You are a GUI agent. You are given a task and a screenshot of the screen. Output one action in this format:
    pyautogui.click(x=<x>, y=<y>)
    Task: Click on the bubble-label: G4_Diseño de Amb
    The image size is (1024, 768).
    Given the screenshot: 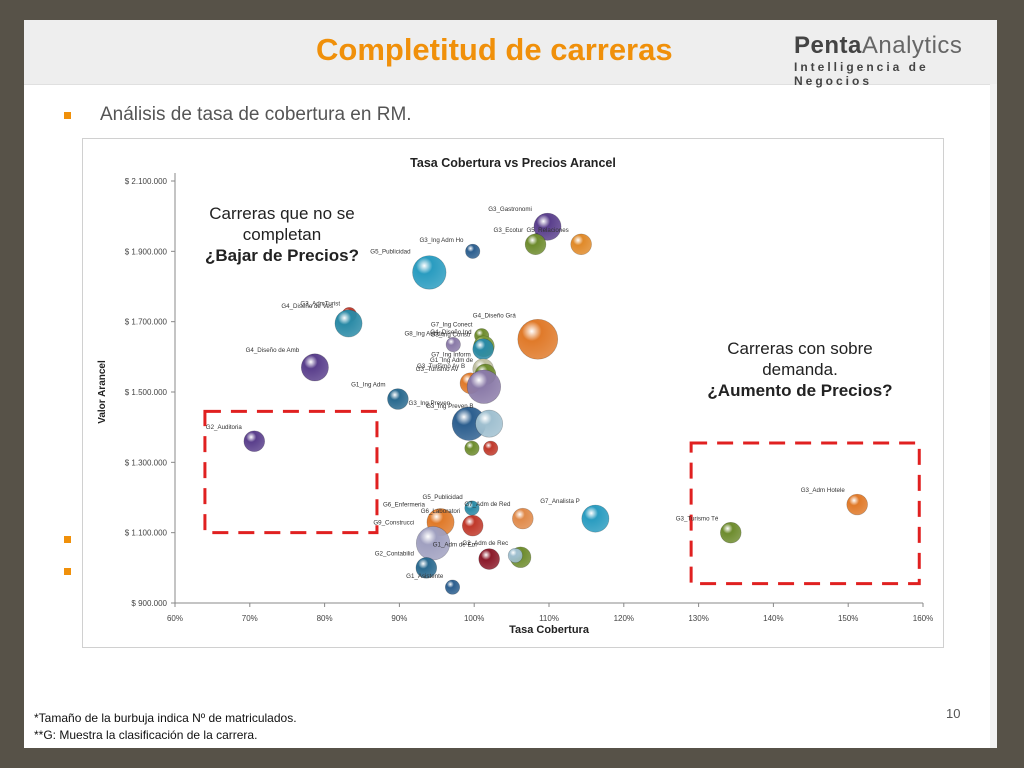 What is the action you would take?
    pyautogui.click(x=273, y=350)
    